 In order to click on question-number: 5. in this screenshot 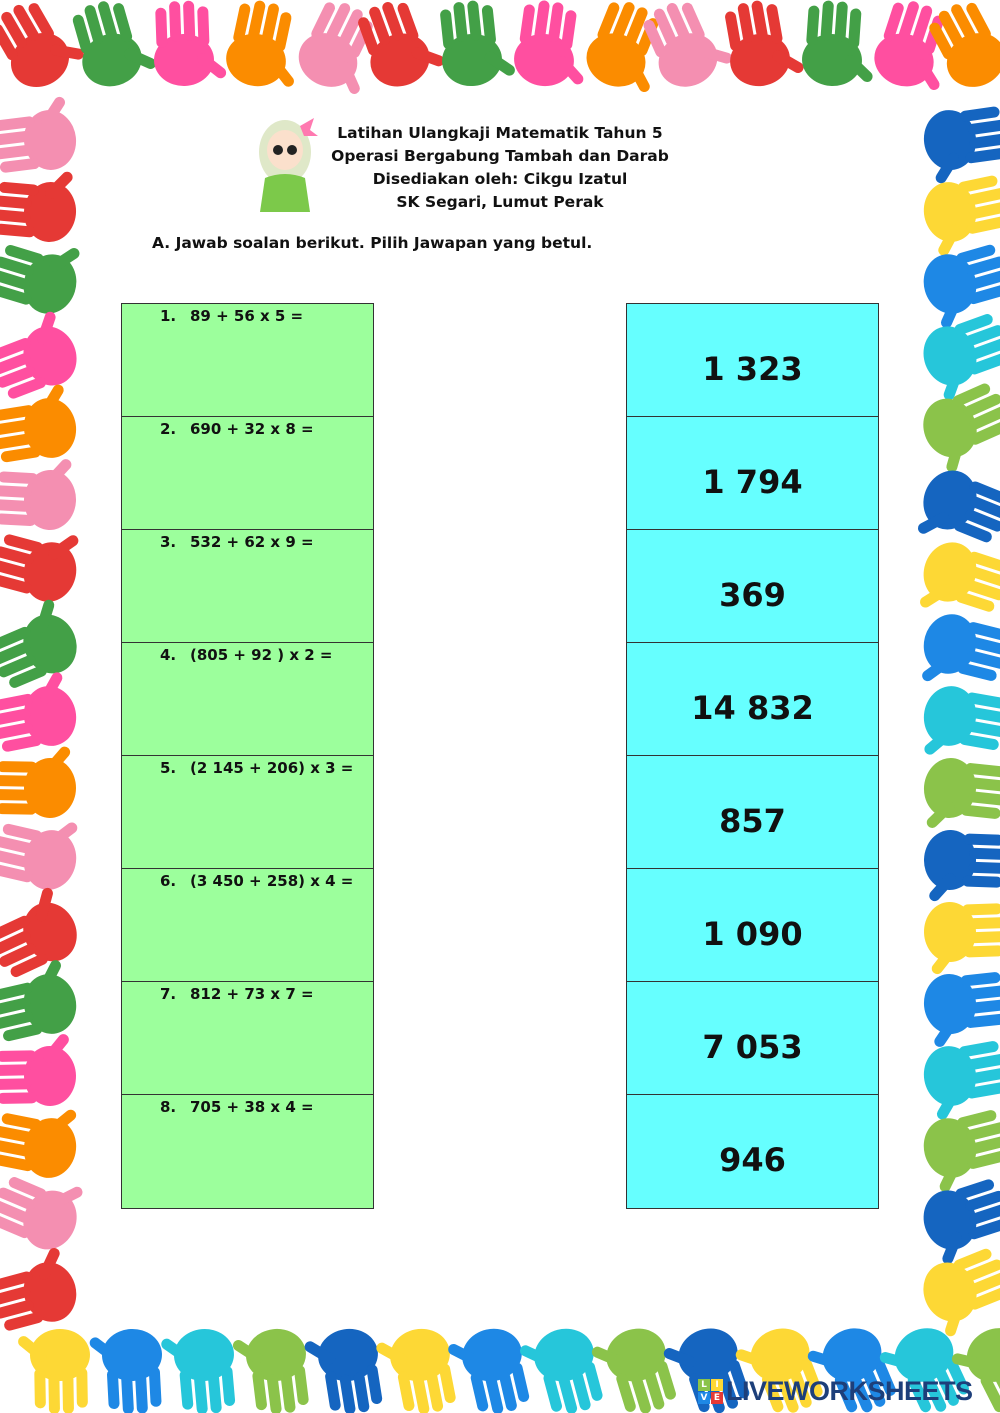, I will do `click(168, 768)`.